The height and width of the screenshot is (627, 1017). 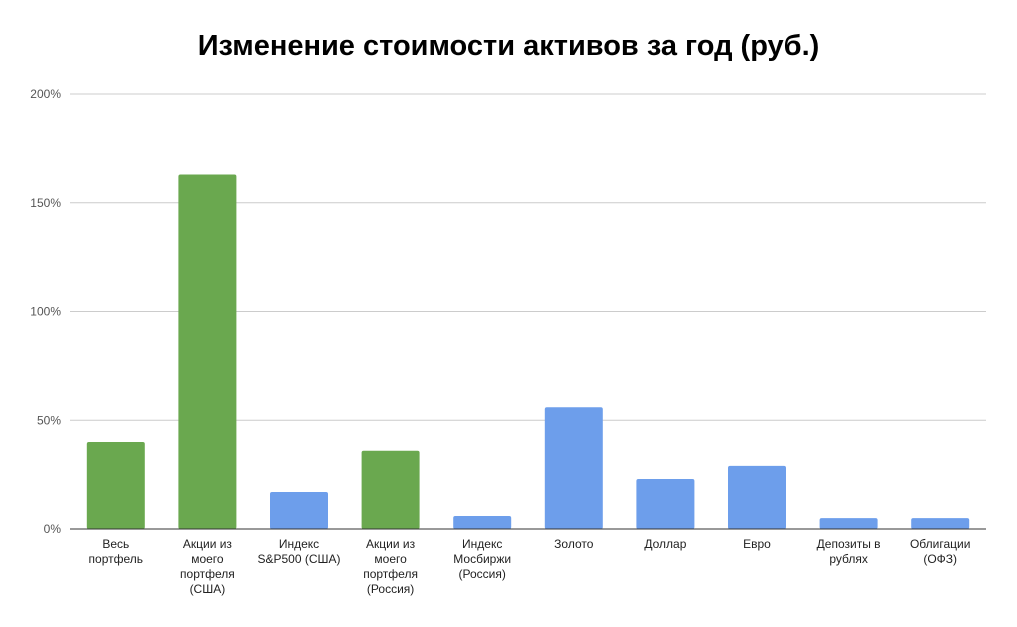 What do you see at coordinates (45, 94) in the screenshot?
I see `y-tick-label: 200%` at bounding box center [45, 94].